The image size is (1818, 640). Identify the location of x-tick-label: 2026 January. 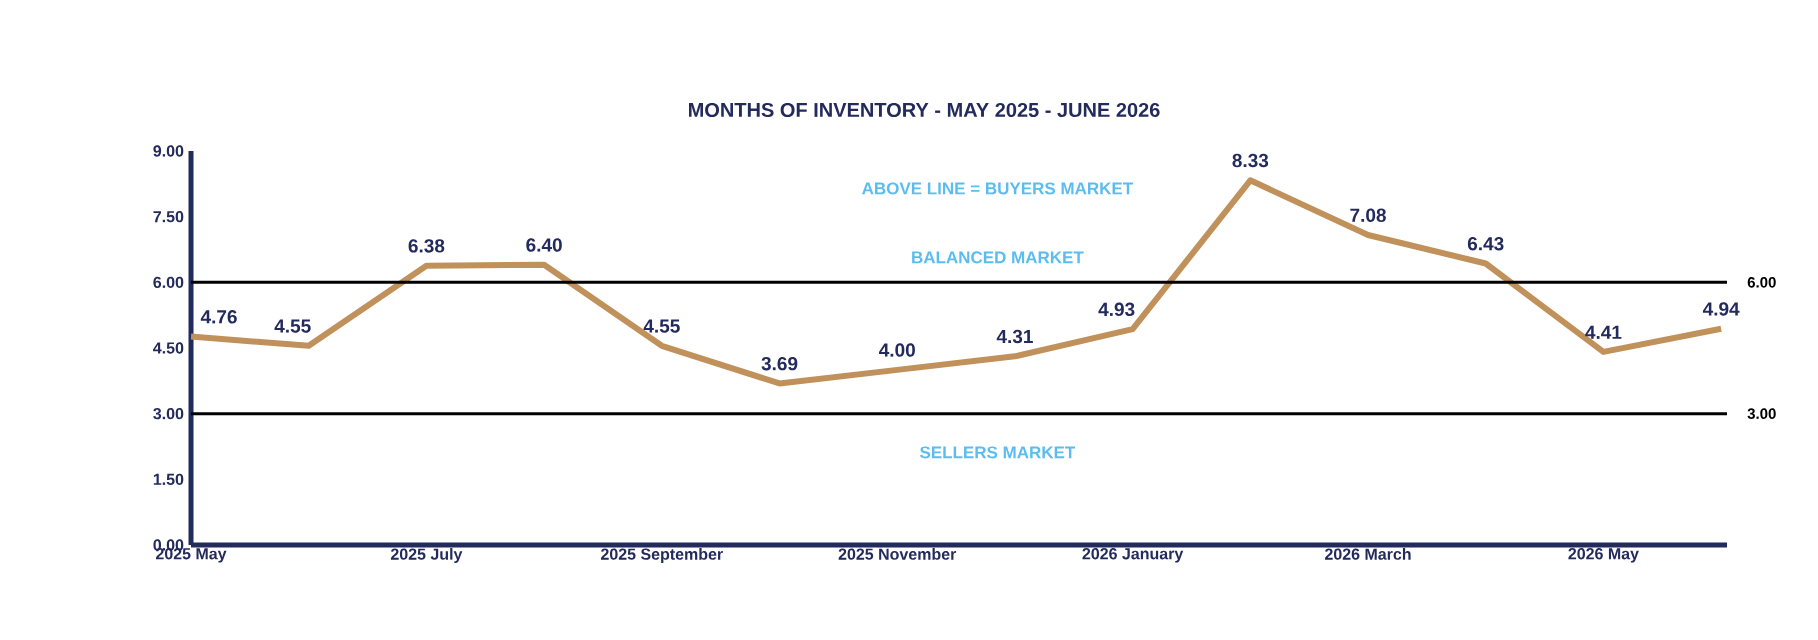
(1133, 555).